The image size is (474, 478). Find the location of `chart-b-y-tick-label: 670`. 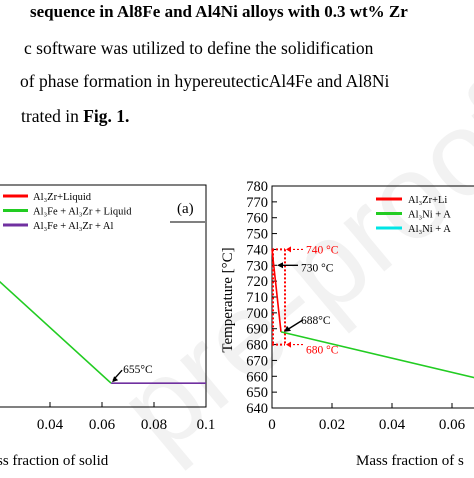

chart-b-y-tick-label: 670 is located at coordinates (257, 361).